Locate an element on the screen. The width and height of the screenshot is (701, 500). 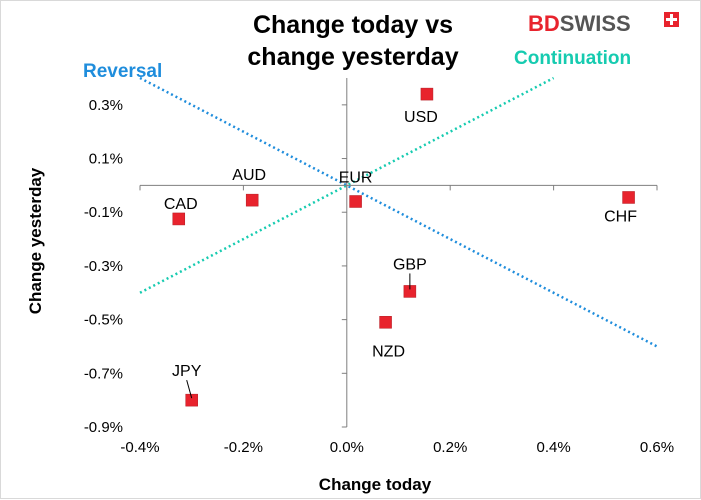
x-axis-title: Change today is located at coordinates (375, 484).